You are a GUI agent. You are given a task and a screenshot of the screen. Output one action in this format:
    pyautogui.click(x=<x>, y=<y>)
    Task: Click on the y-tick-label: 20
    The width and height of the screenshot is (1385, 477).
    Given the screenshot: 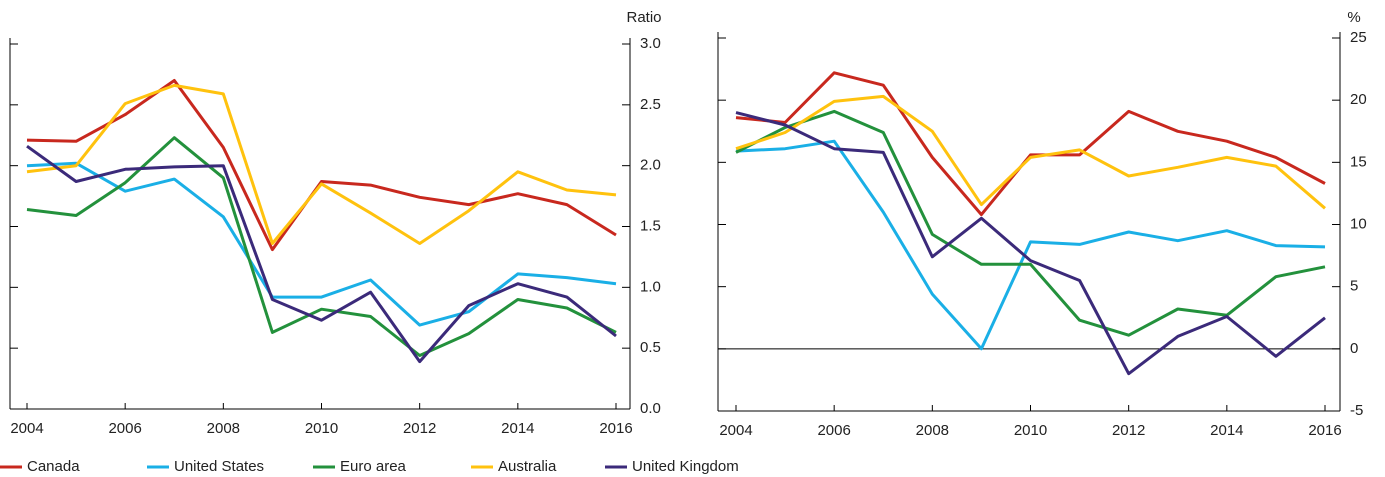 What is the action you would take?
    pyautogui.click(x=1358, y=99)
    